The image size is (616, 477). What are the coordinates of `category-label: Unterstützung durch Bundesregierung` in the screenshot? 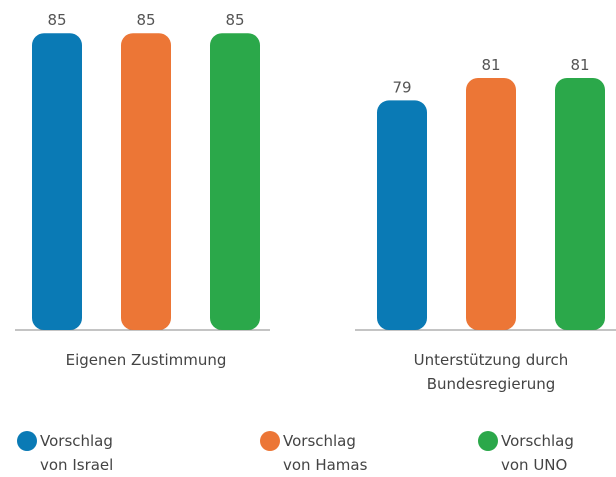 It's located at (491, 372).